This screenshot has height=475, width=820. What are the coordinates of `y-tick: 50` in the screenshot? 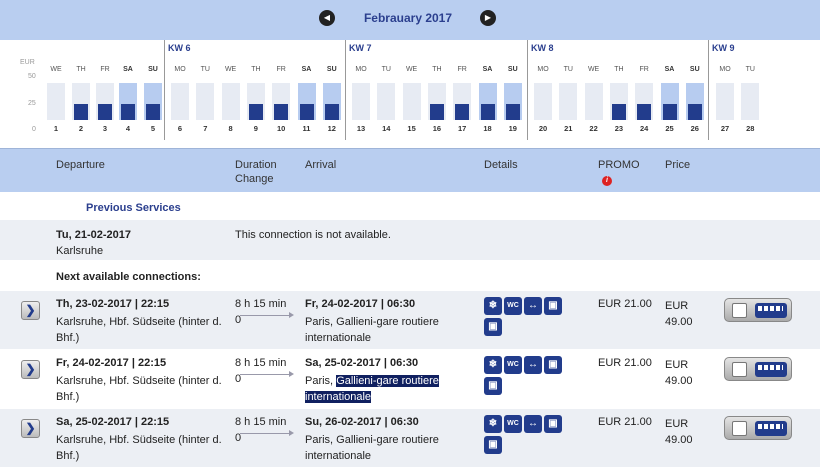 It's located at (32, 76).